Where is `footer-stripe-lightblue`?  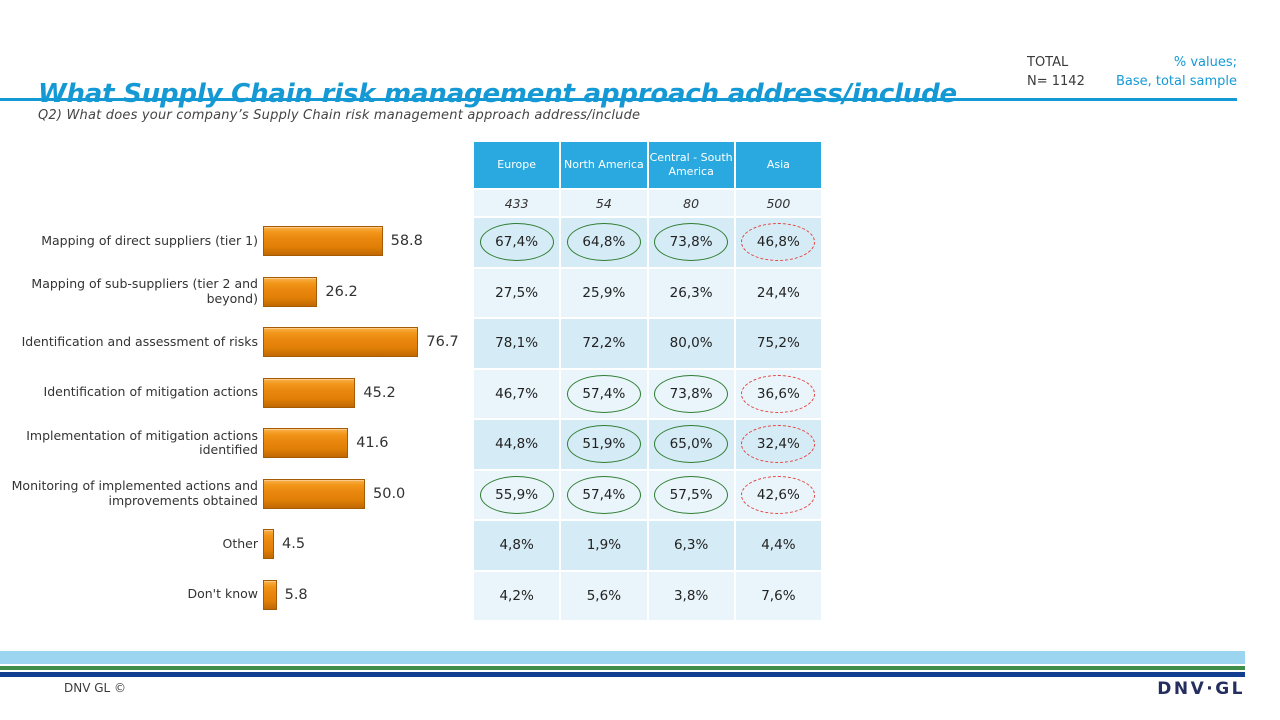
footer-stripe-lightblue is located at coordinates (622, 657).